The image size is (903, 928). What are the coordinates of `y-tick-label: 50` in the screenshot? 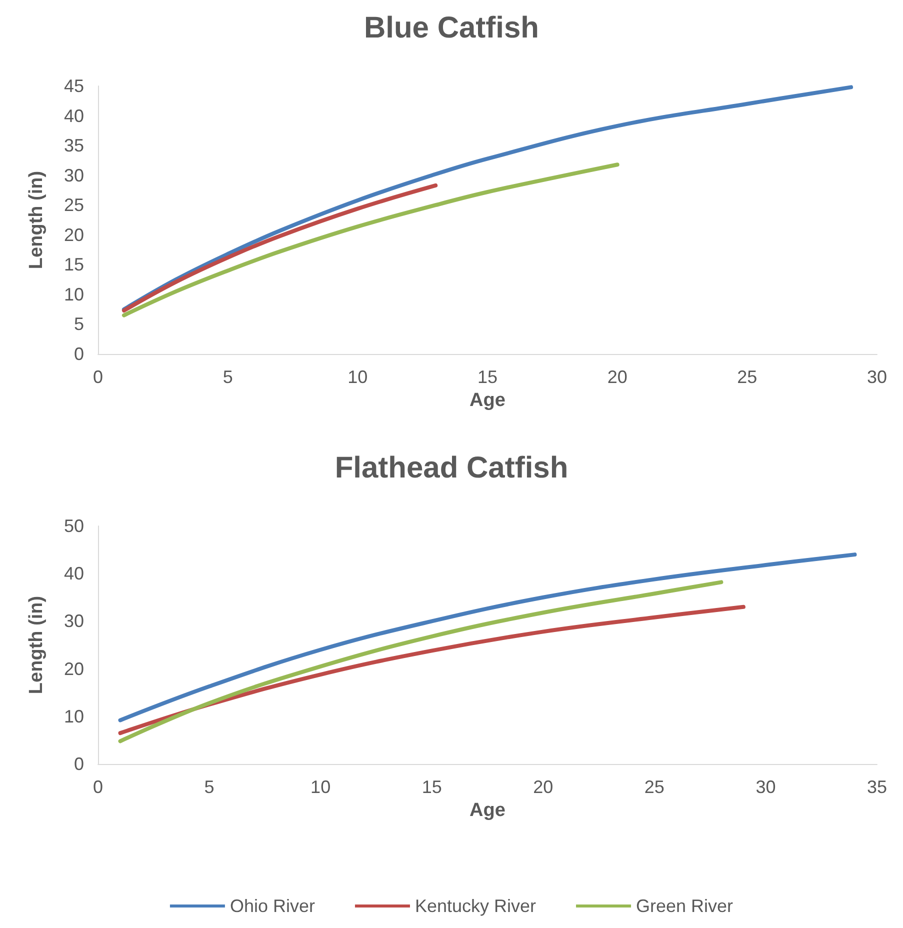 It's located at (74, 526).